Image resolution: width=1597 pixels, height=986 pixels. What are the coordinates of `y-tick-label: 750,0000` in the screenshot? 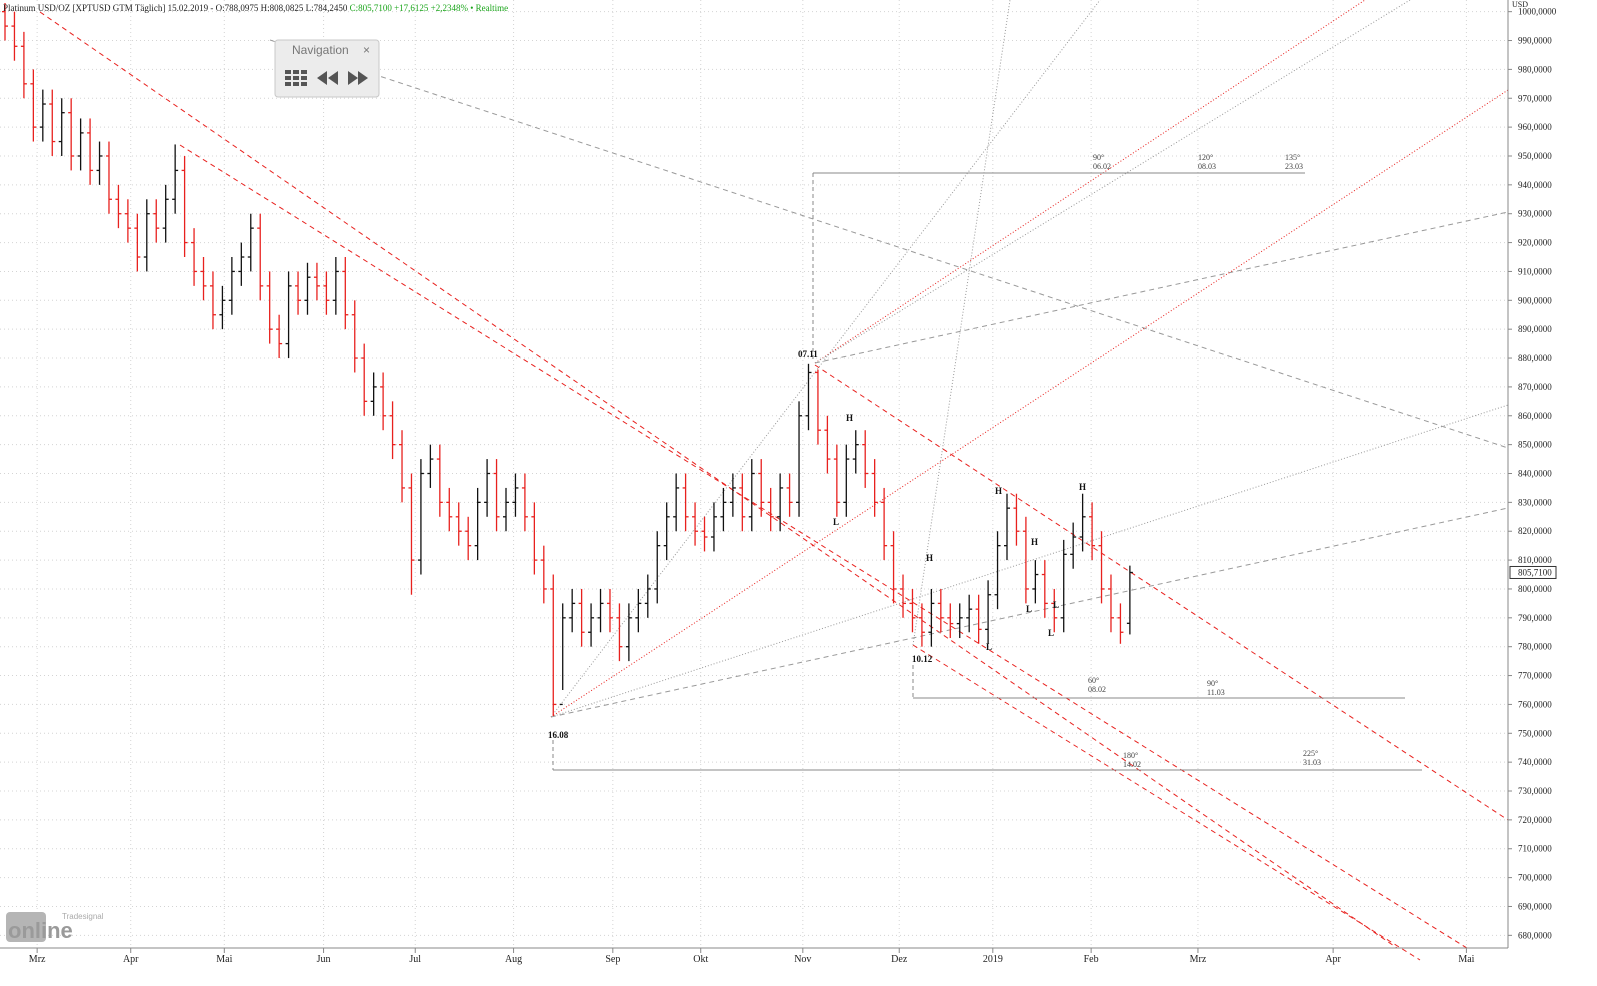 It's located at (1535, 733).